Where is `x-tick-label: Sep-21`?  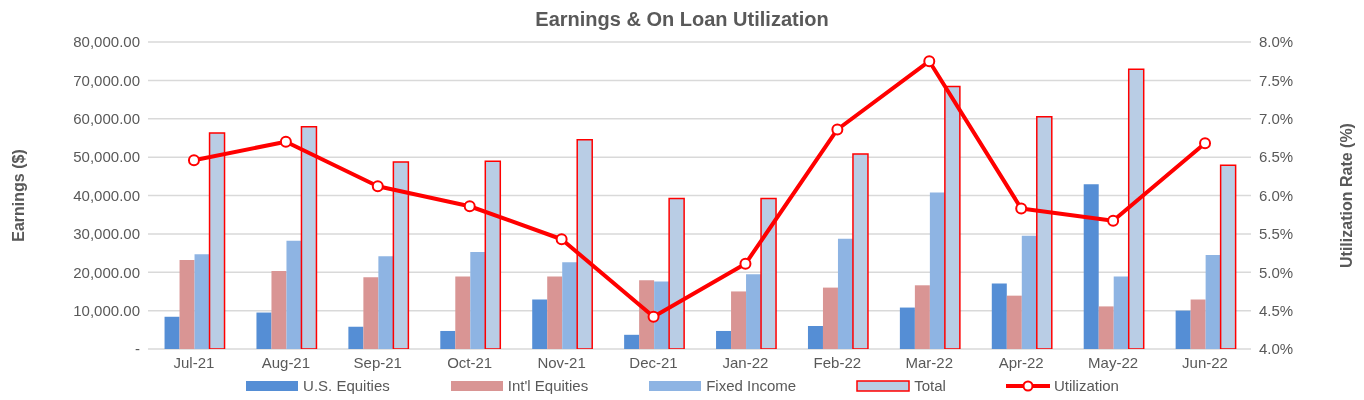 x-tick-label: Sep-21 is located at coordinates (377, 362).